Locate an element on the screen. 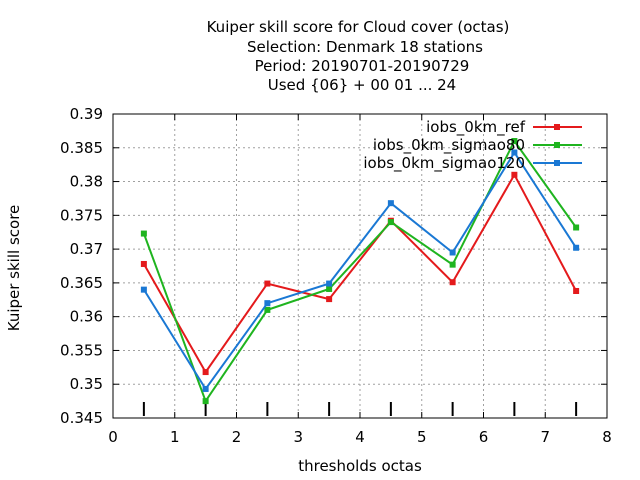 Image resolution: width=640 pixels, height=480 pixels. legend-item: iobs_0km_sigmao80 is located at coordinates (477, 145).